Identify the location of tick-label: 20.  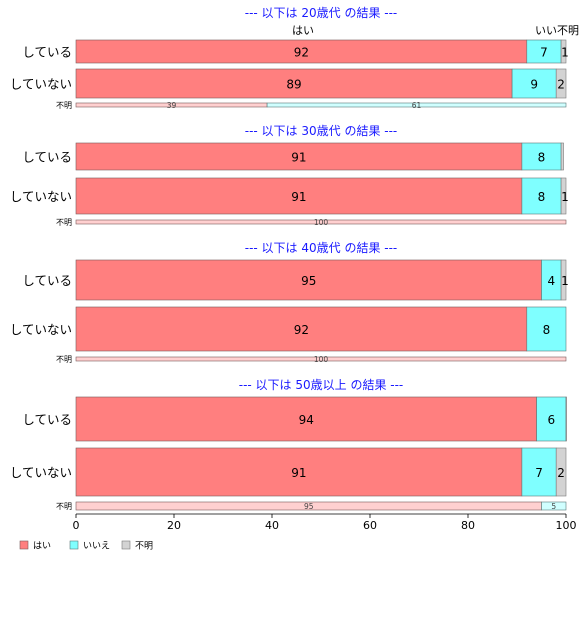
(174, 525).